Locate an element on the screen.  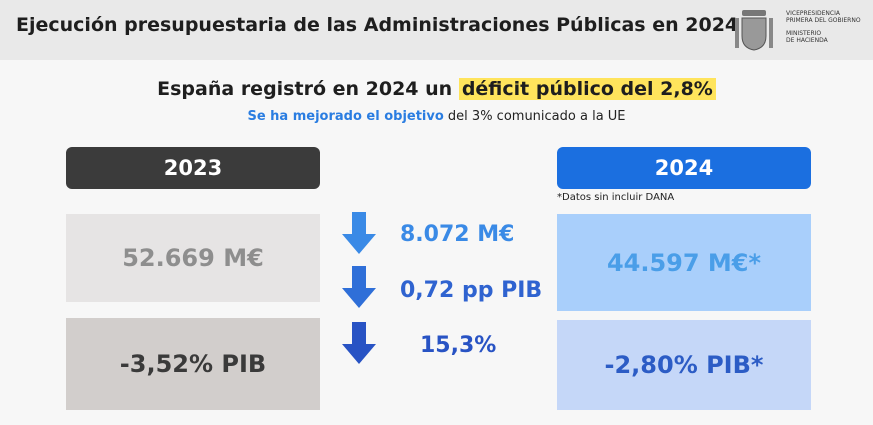
change-value: 15,3% is located at coordinates (458, 345).